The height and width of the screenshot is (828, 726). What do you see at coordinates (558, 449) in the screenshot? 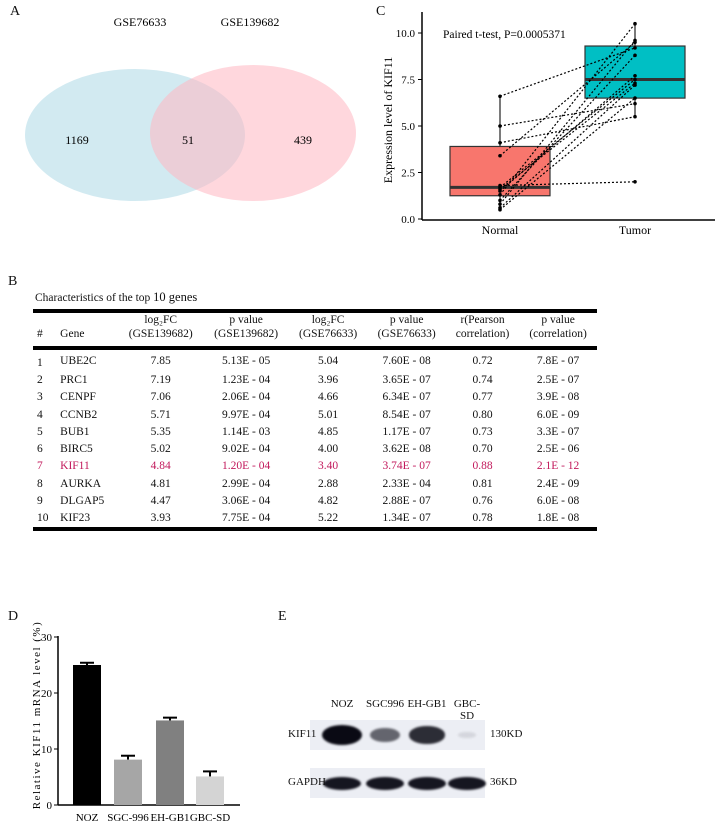
I see `table-cell: 2.5E - 06` at bounding box center [558, 449].